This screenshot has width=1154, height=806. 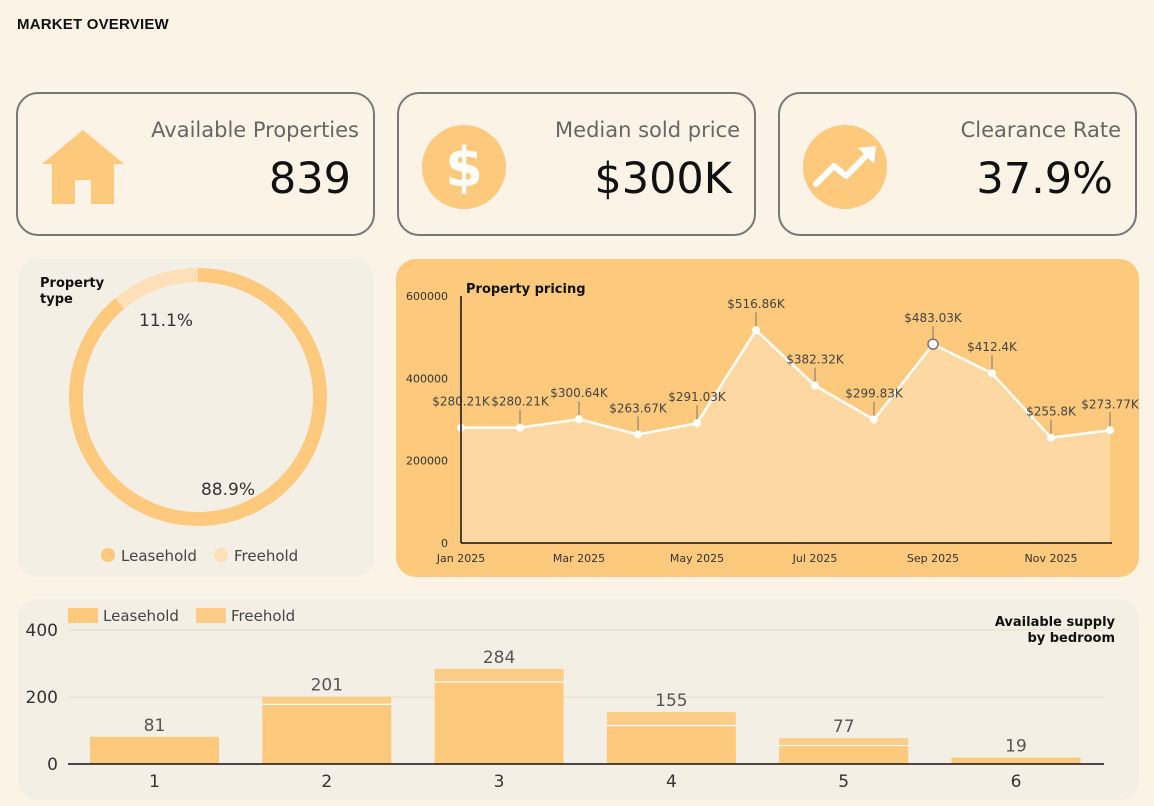 I want to click on bar-total-label: 155, so click(x=671, y=701).